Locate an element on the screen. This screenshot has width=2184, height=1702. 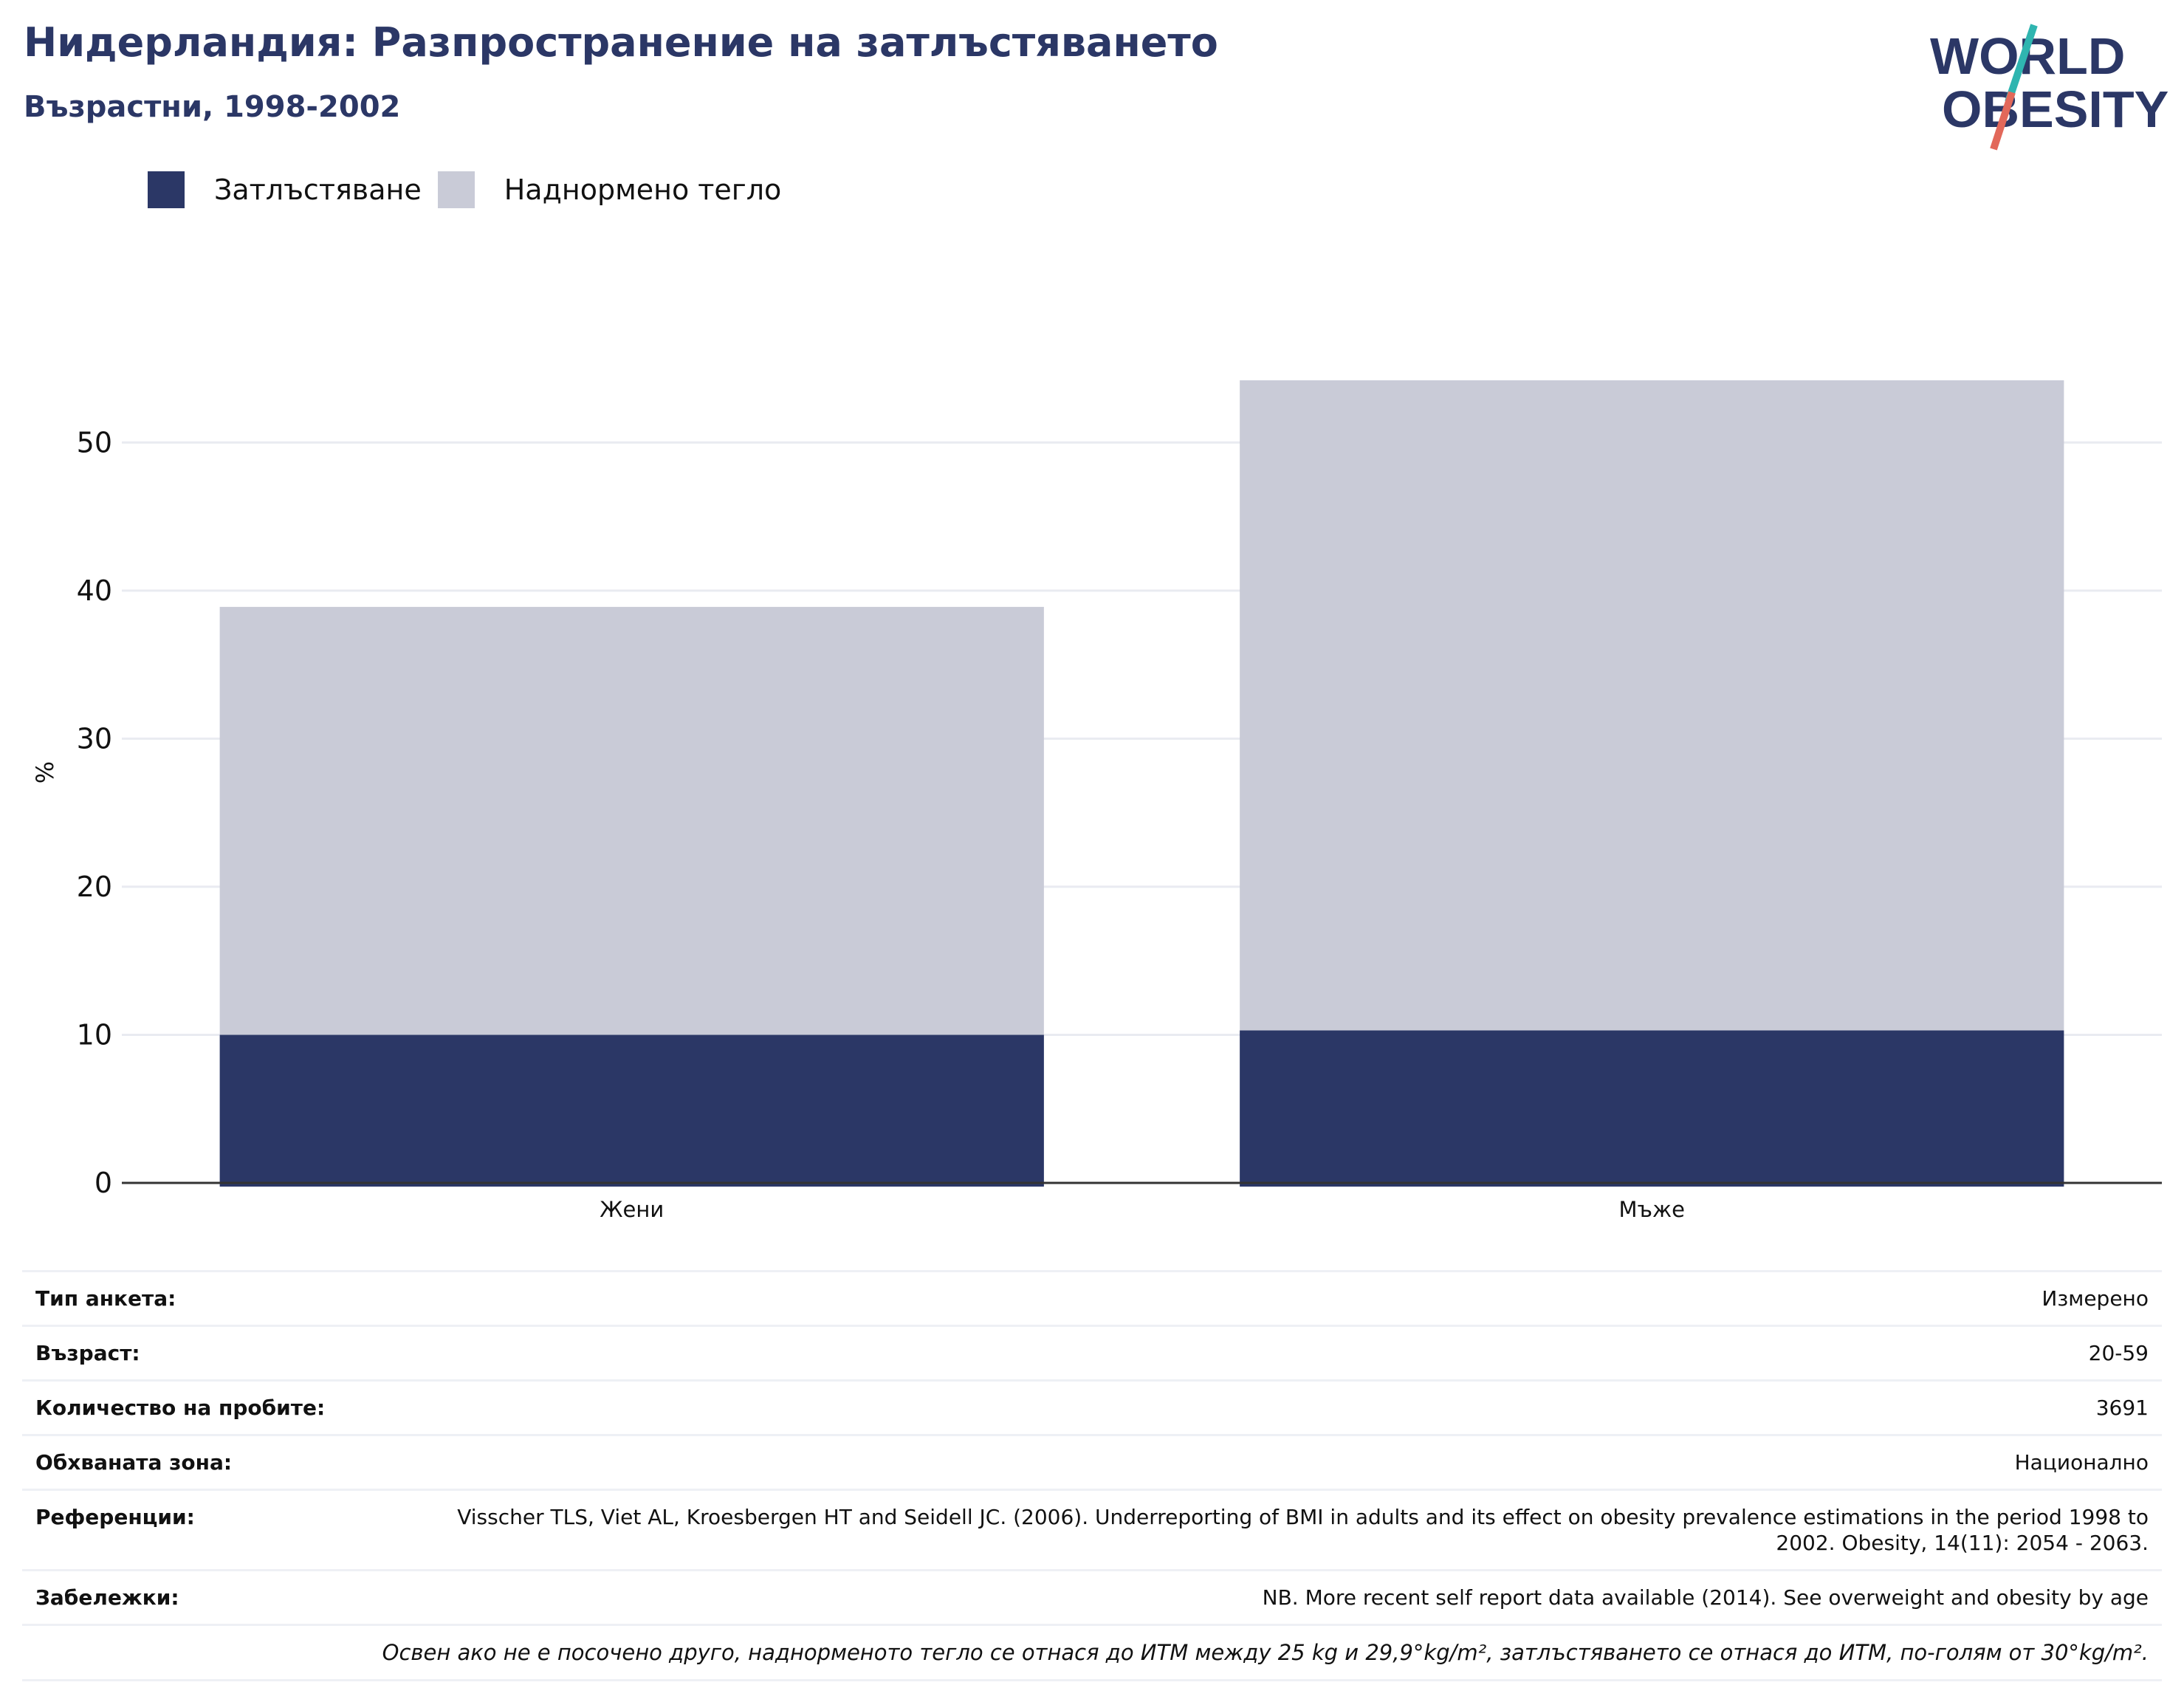
legend-item-obesity: Затлъстяване is located at coordinates (285, 189).